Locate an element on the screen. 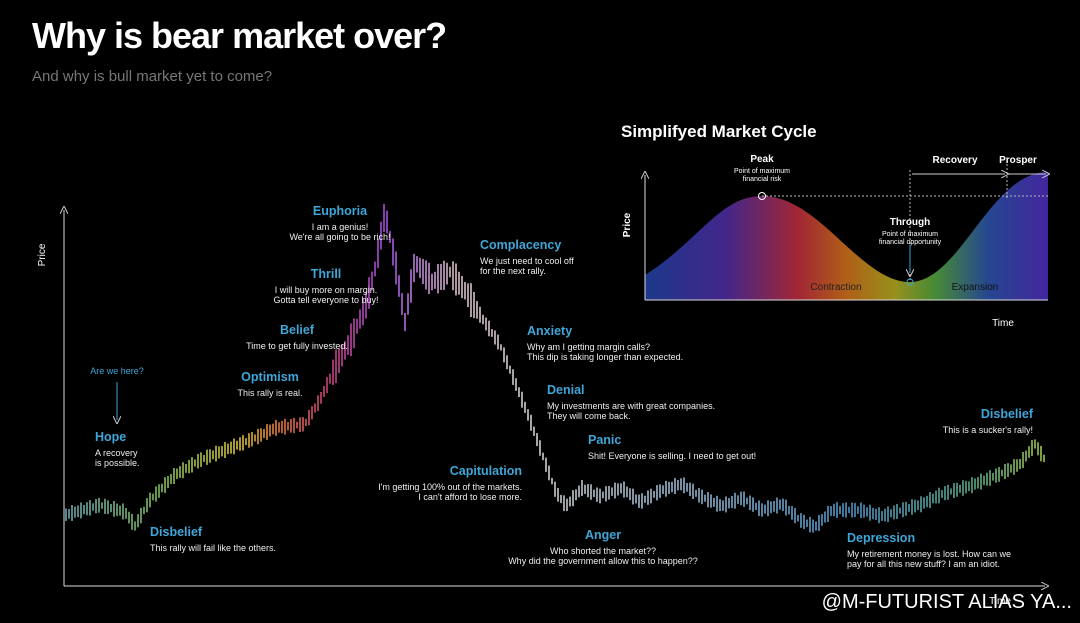  stage-name: Belief is located at coordinates (297, 330).